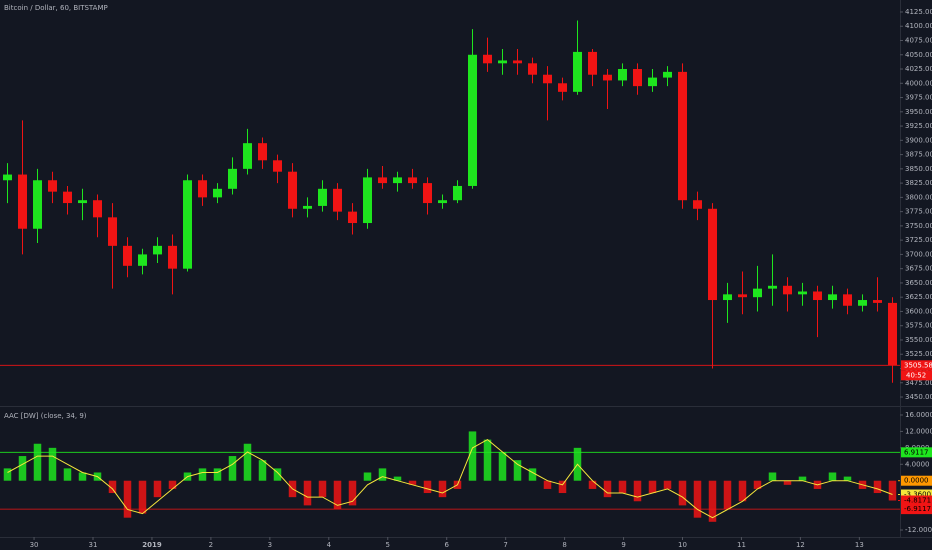 The height and width of the screenshot is (550, 932). Describe the element at coordinates (45, 416) in the screenshot. I see `indicator-title: AAC [DW] (close, 34, 9)` at that location.